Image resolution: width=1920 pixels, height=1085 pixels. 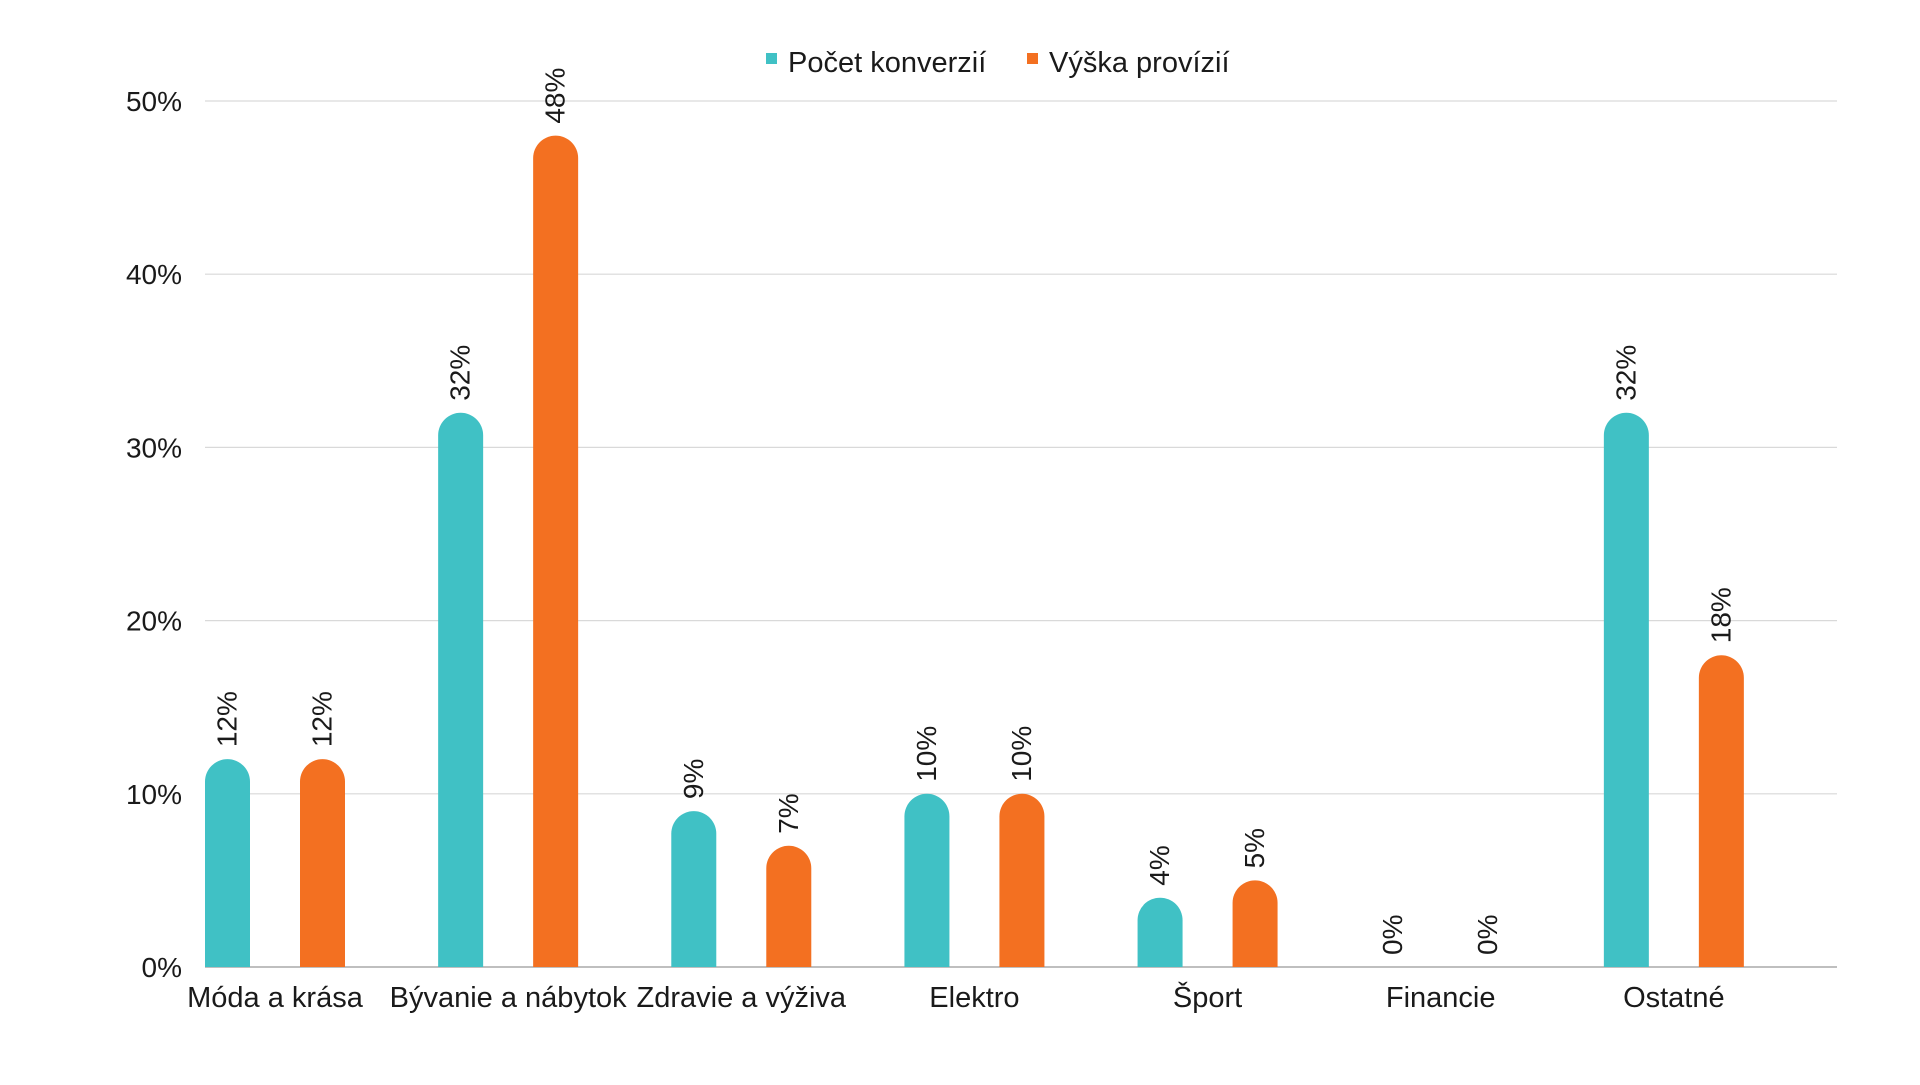 I want to click on data-label: 48%, so click(x=555, y=96).